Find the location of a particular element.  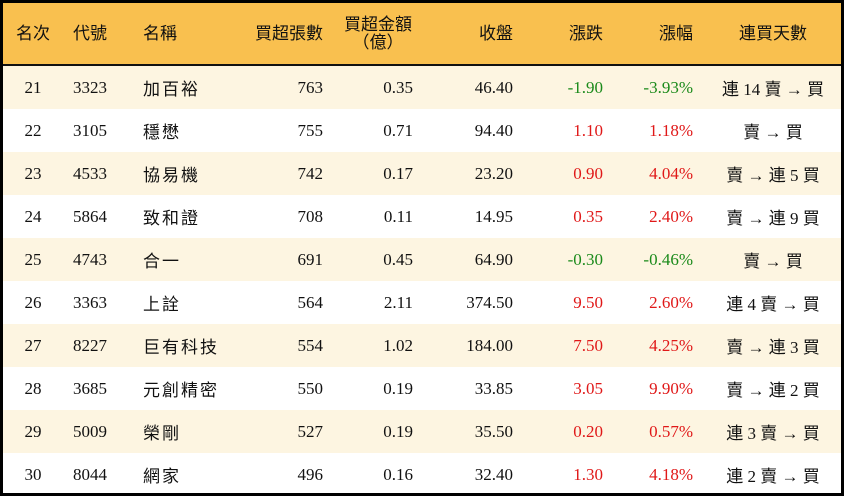

header-amount-unit: （億） is located at coordinates (378, 42).